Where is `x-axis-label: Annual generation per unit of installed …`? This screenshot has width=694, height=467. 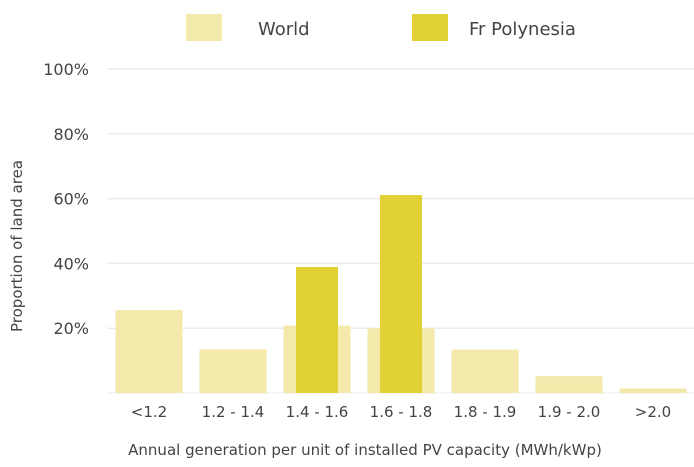 x-axis-label: Annual generation per unit of installed … is located at coordinates (365, 450).